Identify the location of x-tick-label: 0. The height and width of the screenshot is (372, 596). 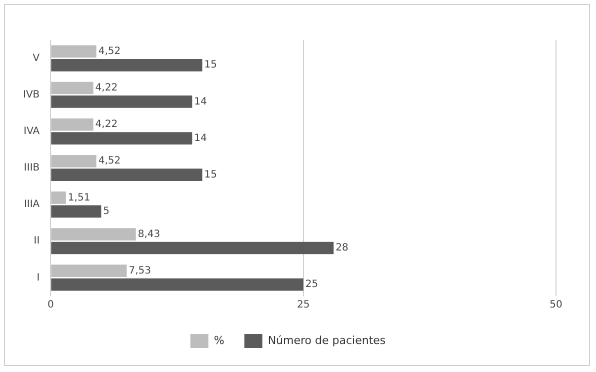
(50, 305).